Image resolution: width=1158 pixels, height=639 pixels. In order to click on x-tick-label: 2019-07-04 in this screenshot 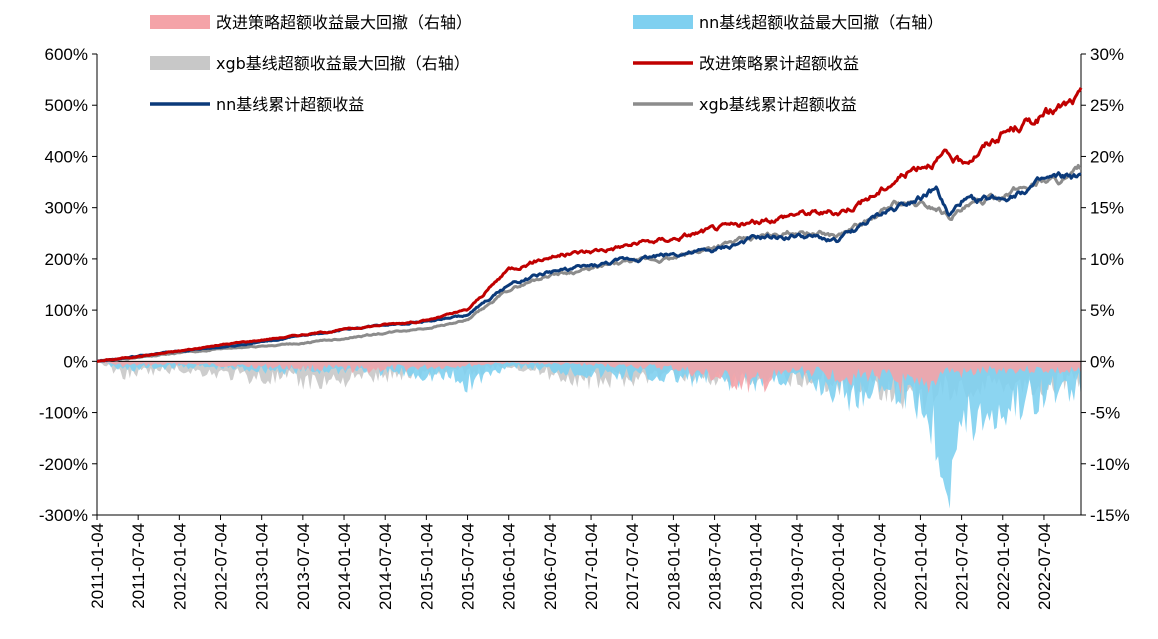, I will do `click(797, 566)`.